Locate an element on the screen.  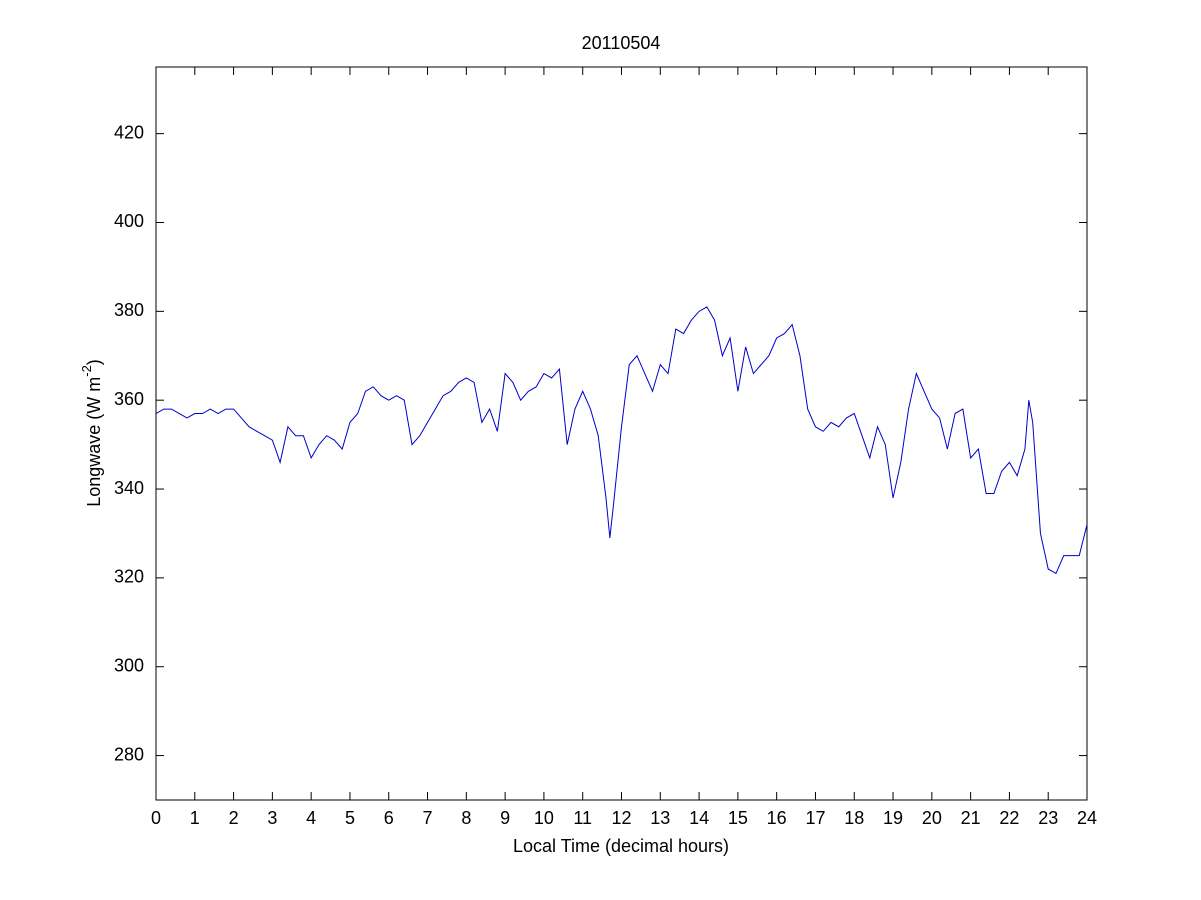
y-tick-label: 320 is located at coordinates (129, 577).